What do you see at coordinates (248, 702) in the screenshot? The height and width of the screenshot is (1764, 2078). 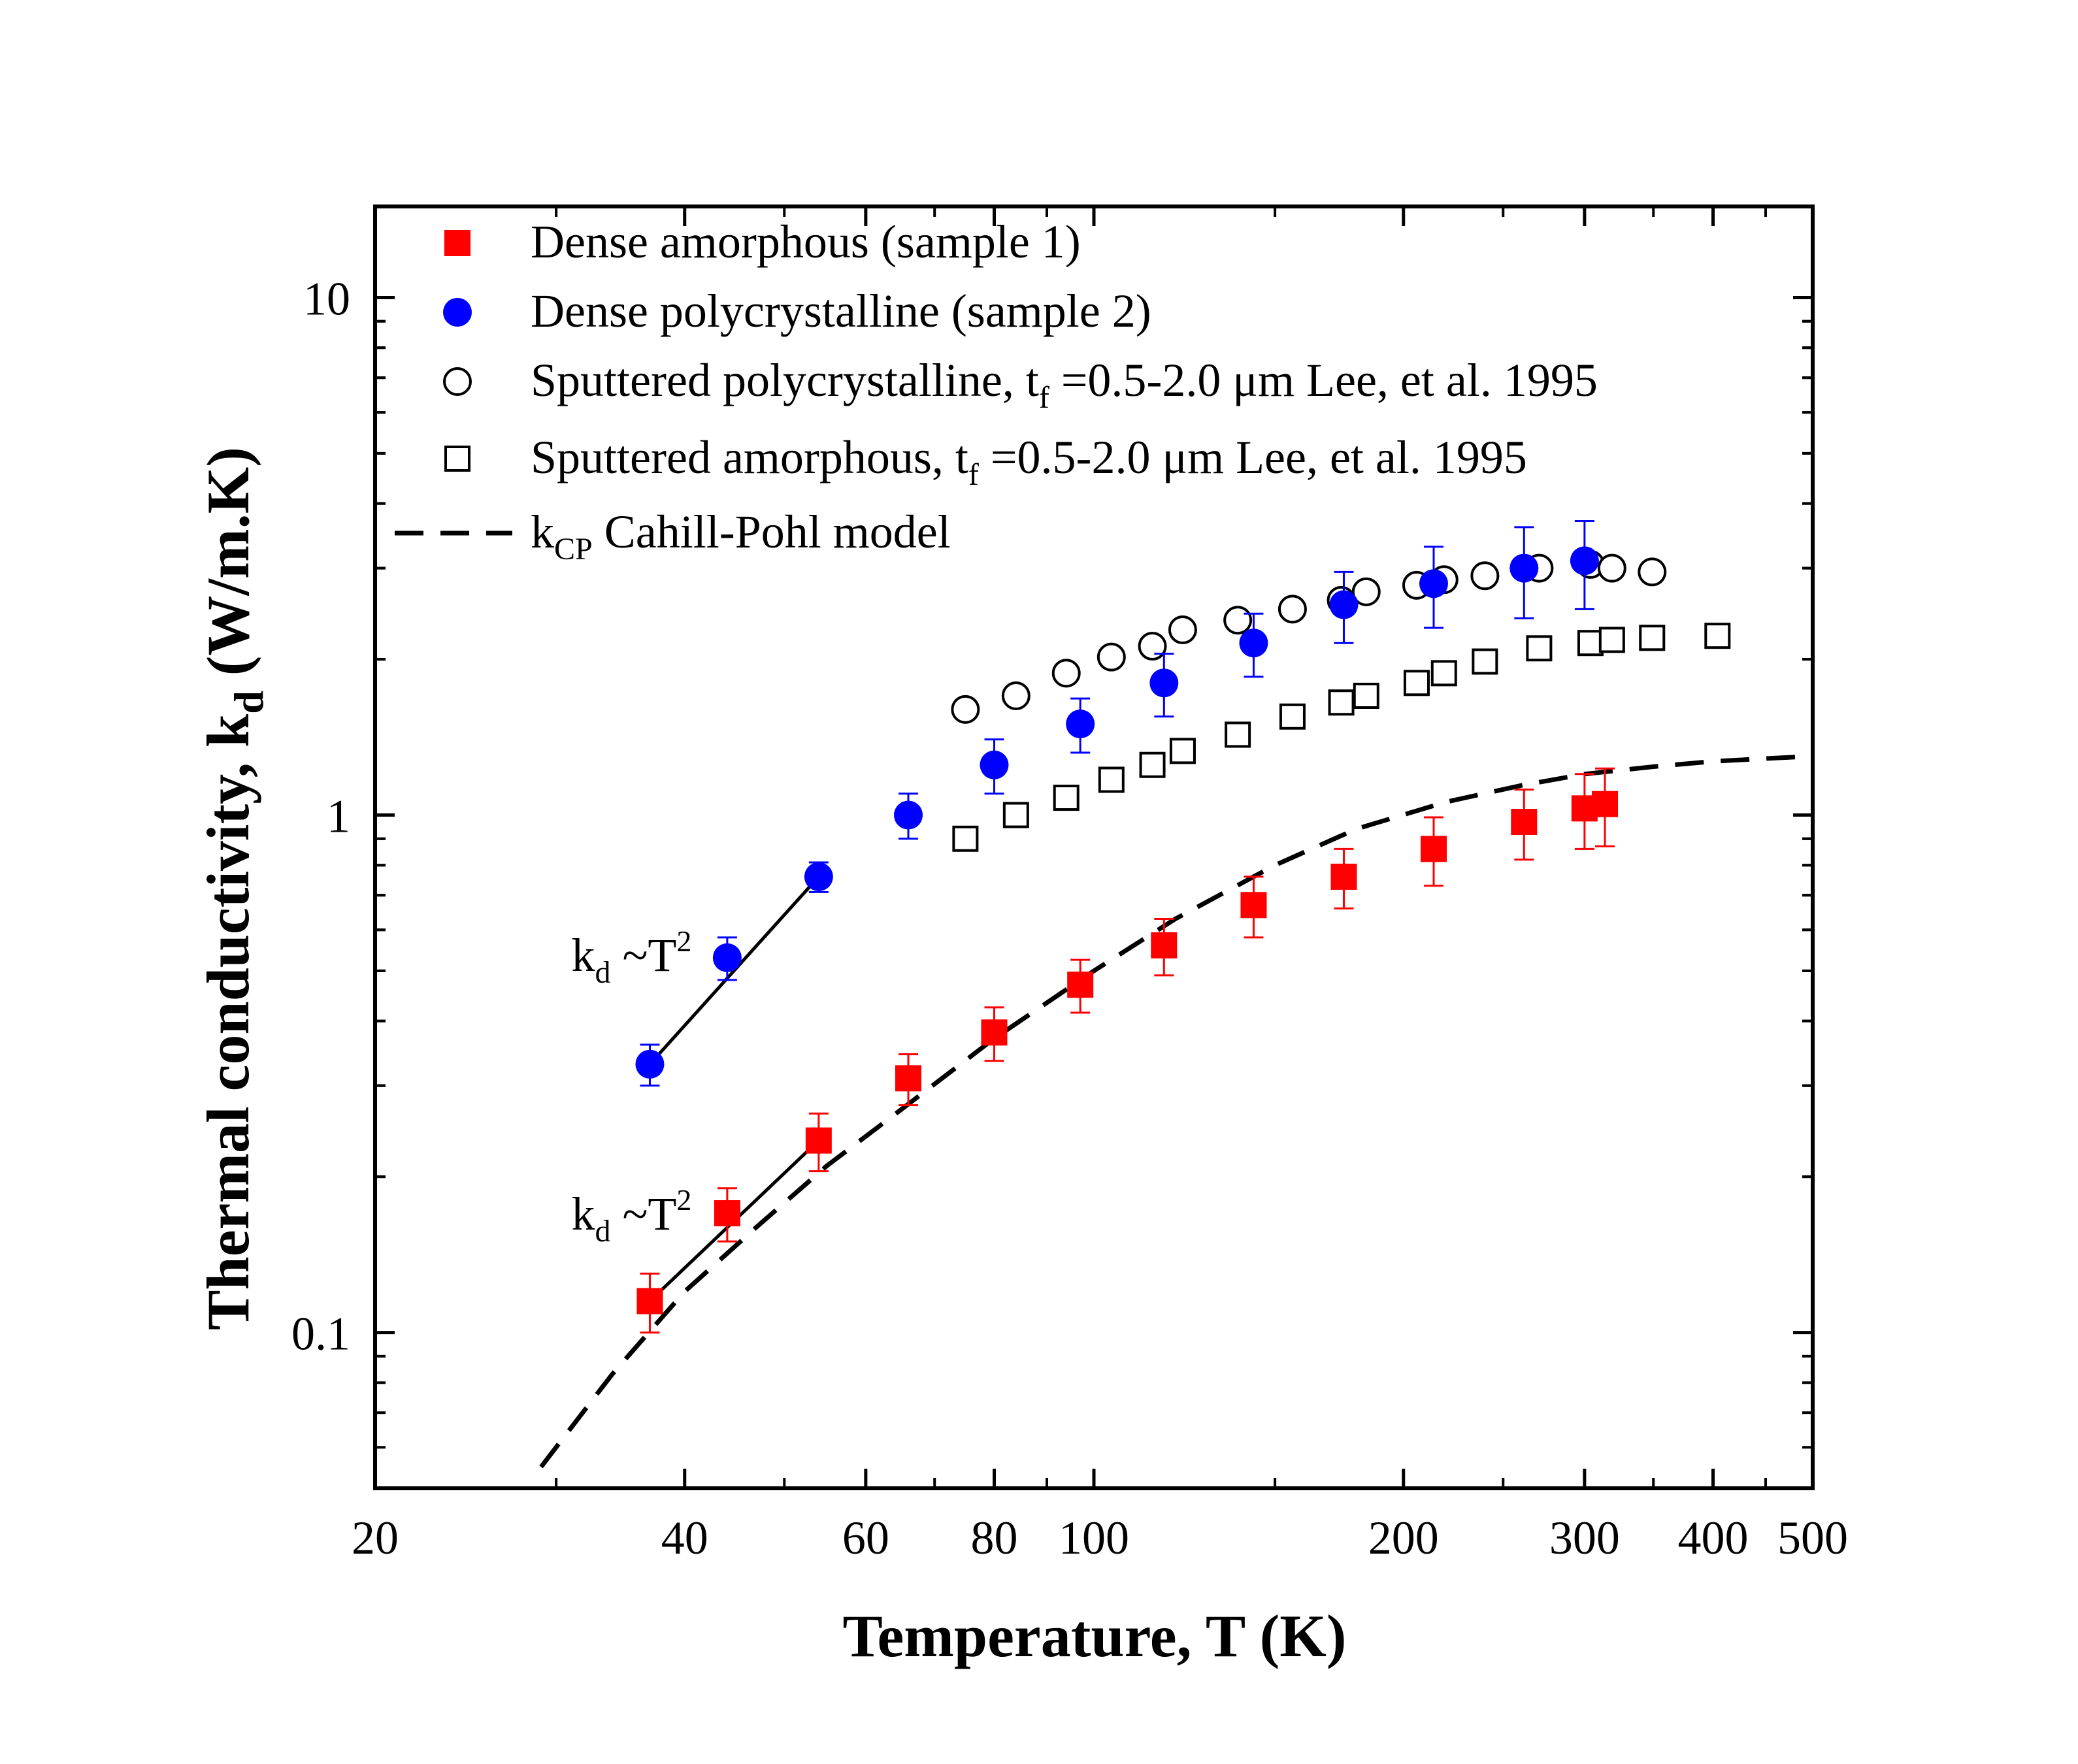 I see `y-axis-title-subscript: d` at bounding box center [248, 702].